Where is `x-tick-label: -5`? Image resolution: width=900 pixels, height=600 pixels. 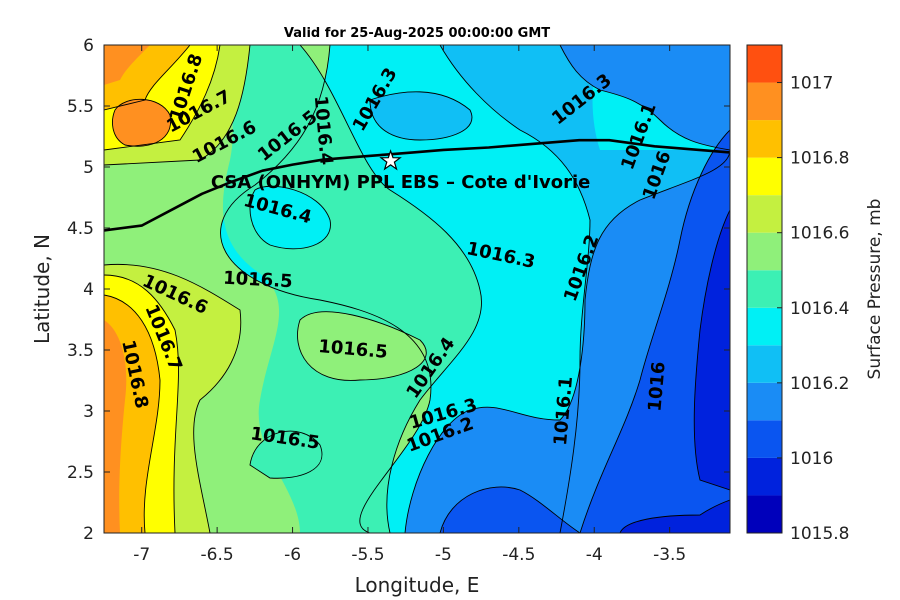
x-tick-label: -5 is located at coordinates (443, 555).